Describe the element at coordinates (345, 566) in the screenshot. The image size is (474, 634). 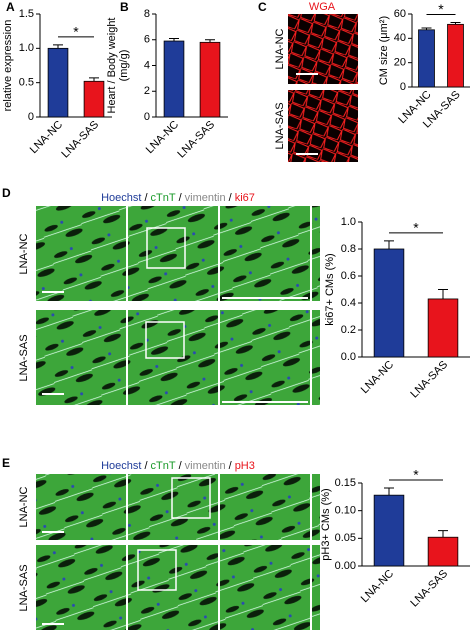
I see `y-tick-label: 0.00` at that location.